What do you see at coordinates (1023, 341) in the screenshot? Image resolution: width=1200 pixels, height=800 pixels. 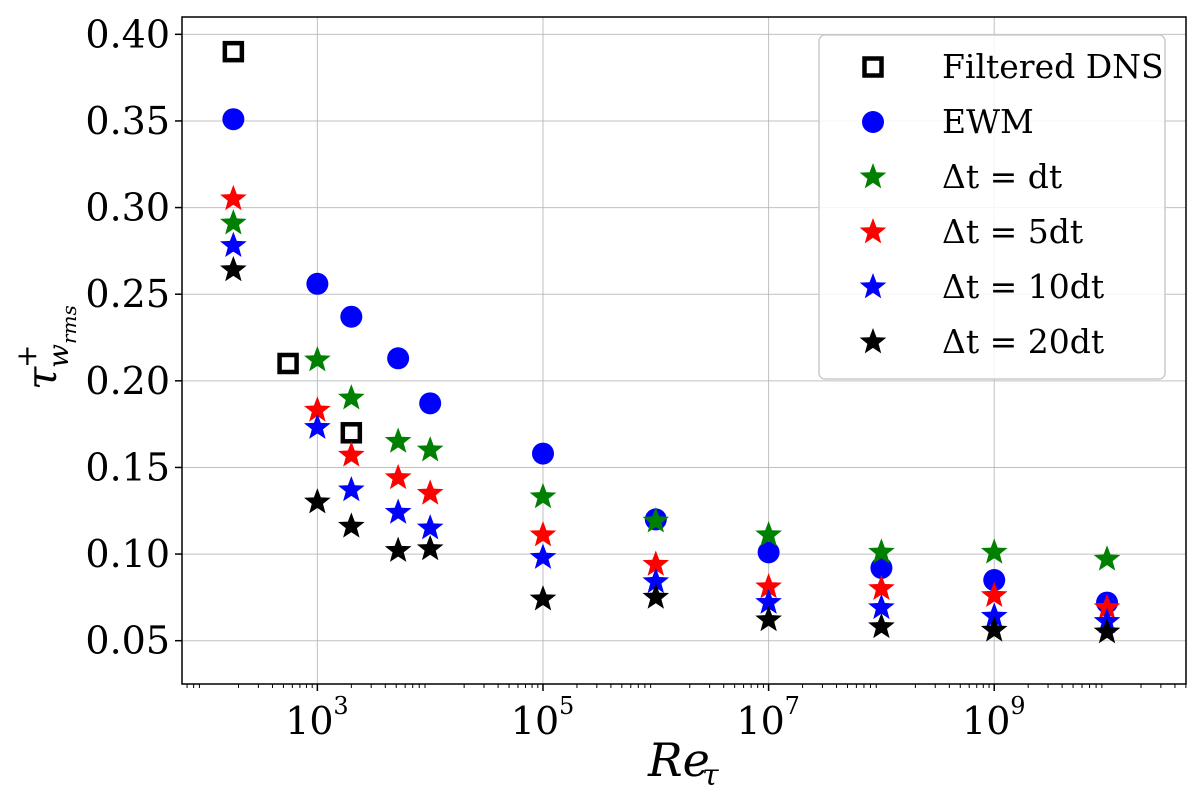 I see `legend-label: Δt = 20dt` at bounding box center [1023, 341].